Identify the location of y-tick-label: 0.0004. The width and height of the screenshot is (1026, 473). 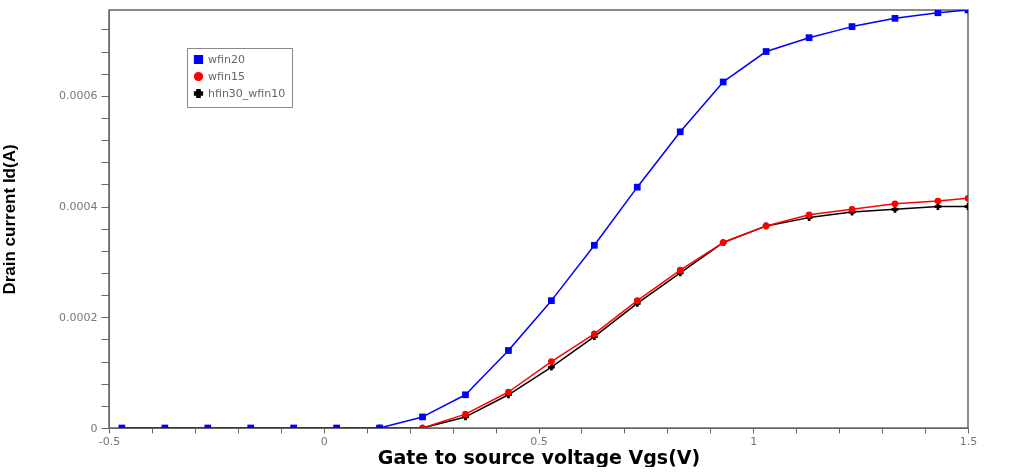
(78, 207).